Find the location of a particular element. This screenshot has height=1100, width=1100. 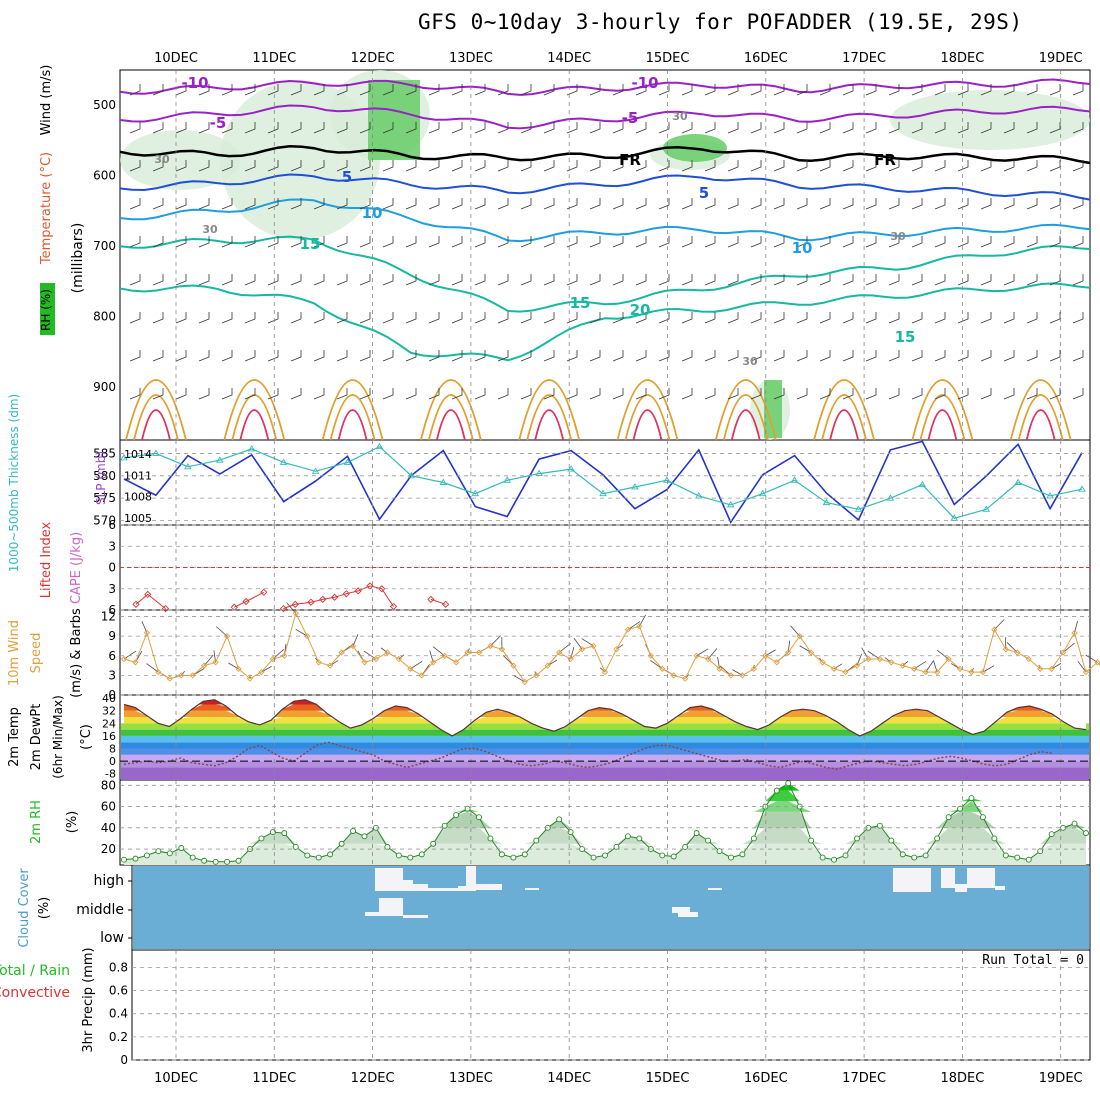

y-tick-label: -8 is located at coordinates (110, 774).